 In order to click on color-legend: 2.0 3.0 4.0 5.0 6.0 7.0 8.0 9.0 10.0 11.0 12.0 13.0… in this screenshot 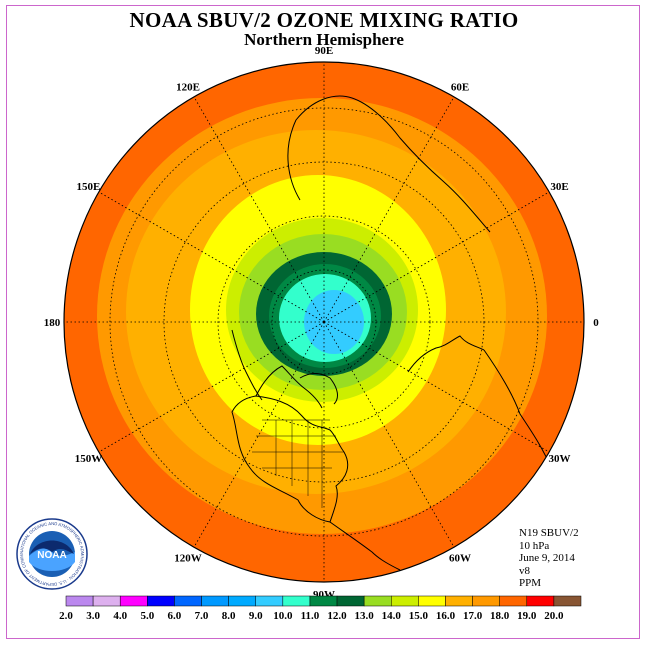, I will do `click(320, 608)`.